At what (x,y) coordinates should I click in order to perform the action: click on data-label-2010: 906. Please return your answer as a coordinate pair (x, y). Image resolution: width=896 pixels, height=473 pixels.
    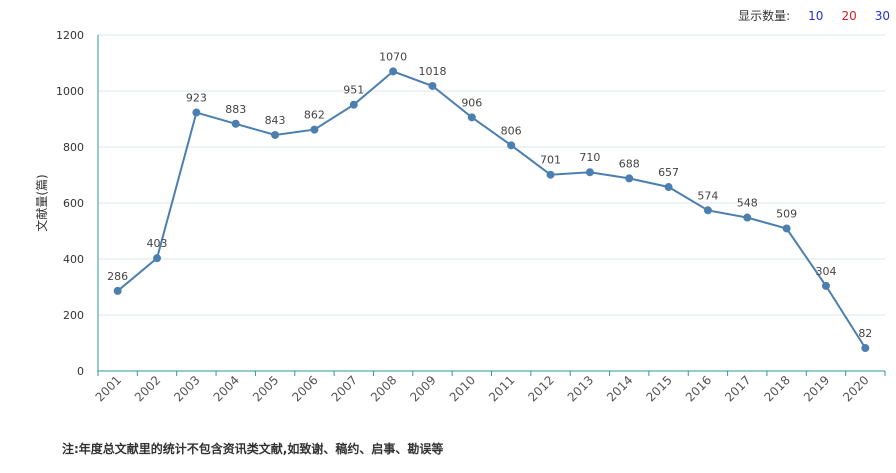
    Looking at the image, I should click on (471, 102).